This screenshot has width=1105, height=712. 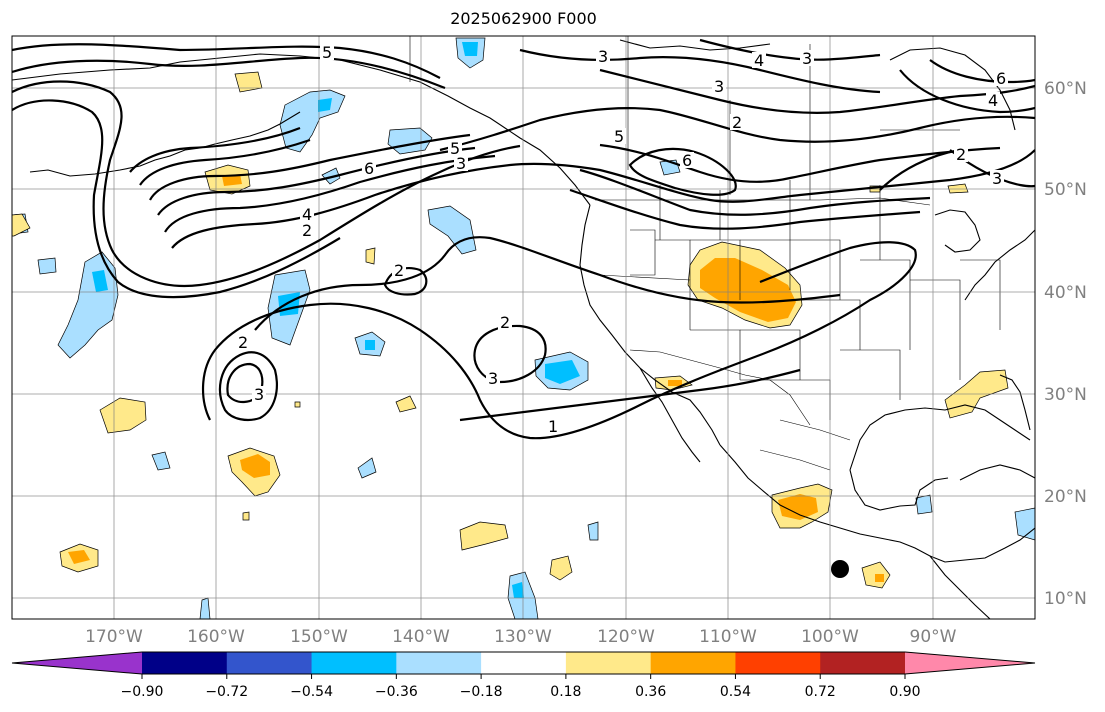 I want to click on mexico-state, so click(x=815, y=430).